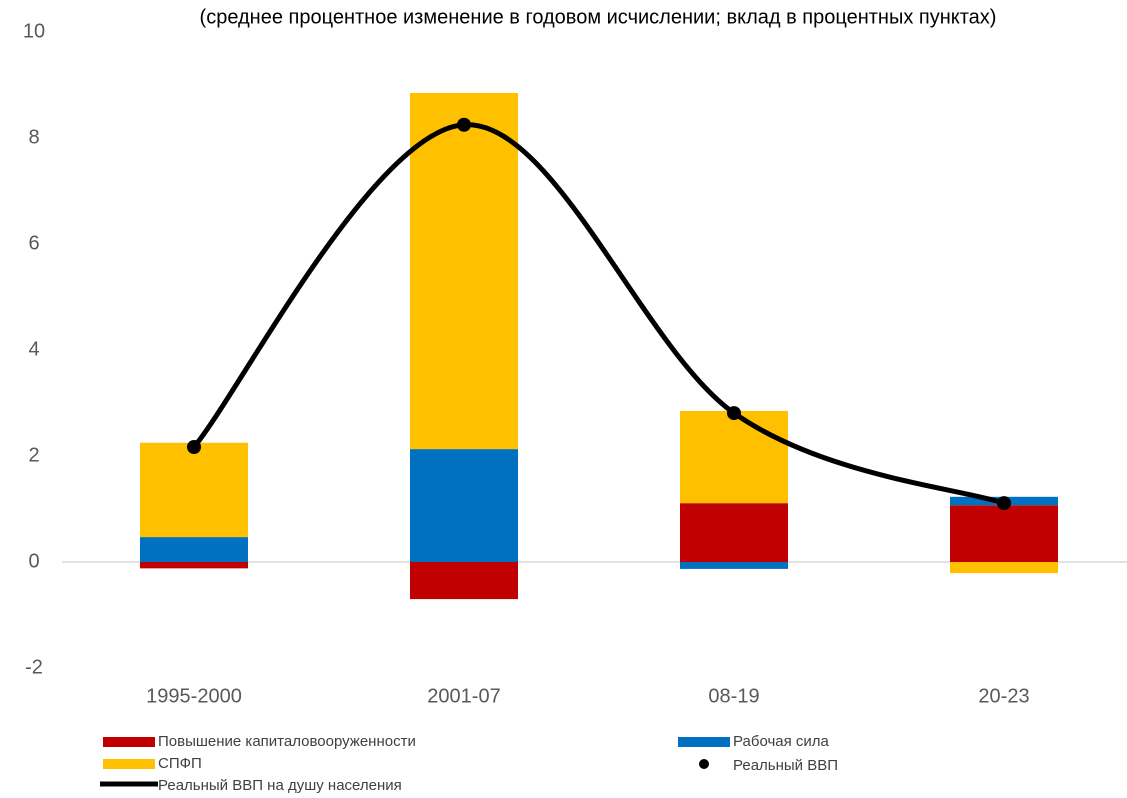  Describe the element at coordinates (287, 741) in the screenshot. I see `legend-label: Повышение капиталовооруженности` at that location.